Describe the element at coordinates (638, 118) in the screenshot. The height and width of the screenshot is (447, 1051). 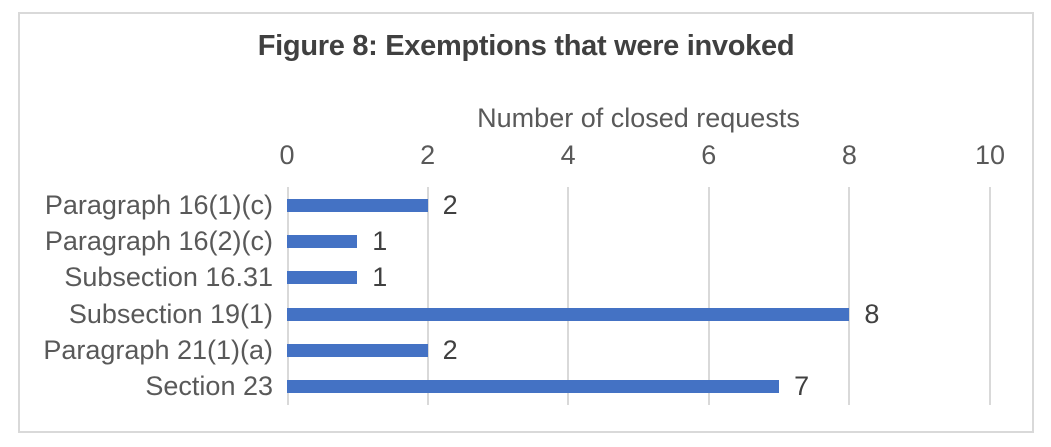
I see `x-axis-title: Number of closed requests` at that location.